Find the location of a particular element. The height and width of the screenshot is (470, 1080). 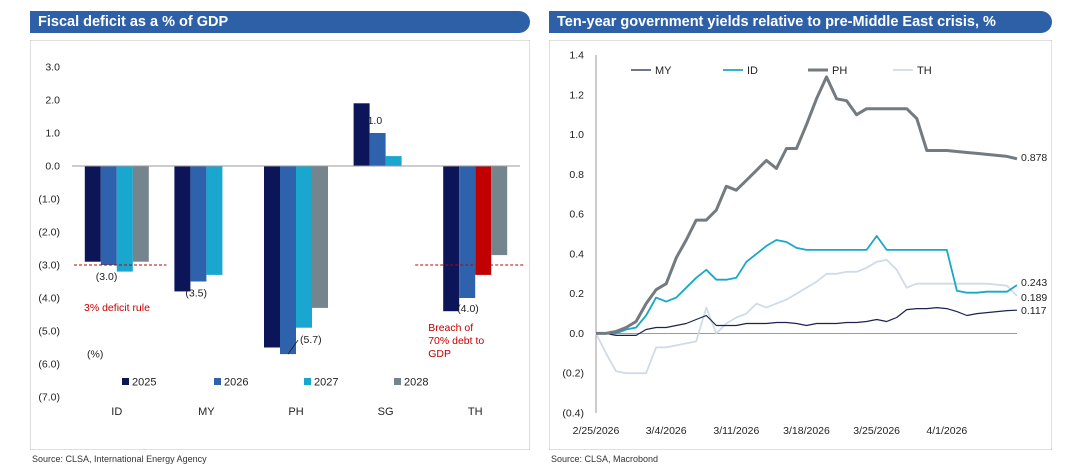

y-tick-label: (6.0) is located at coordinates (49, 365).